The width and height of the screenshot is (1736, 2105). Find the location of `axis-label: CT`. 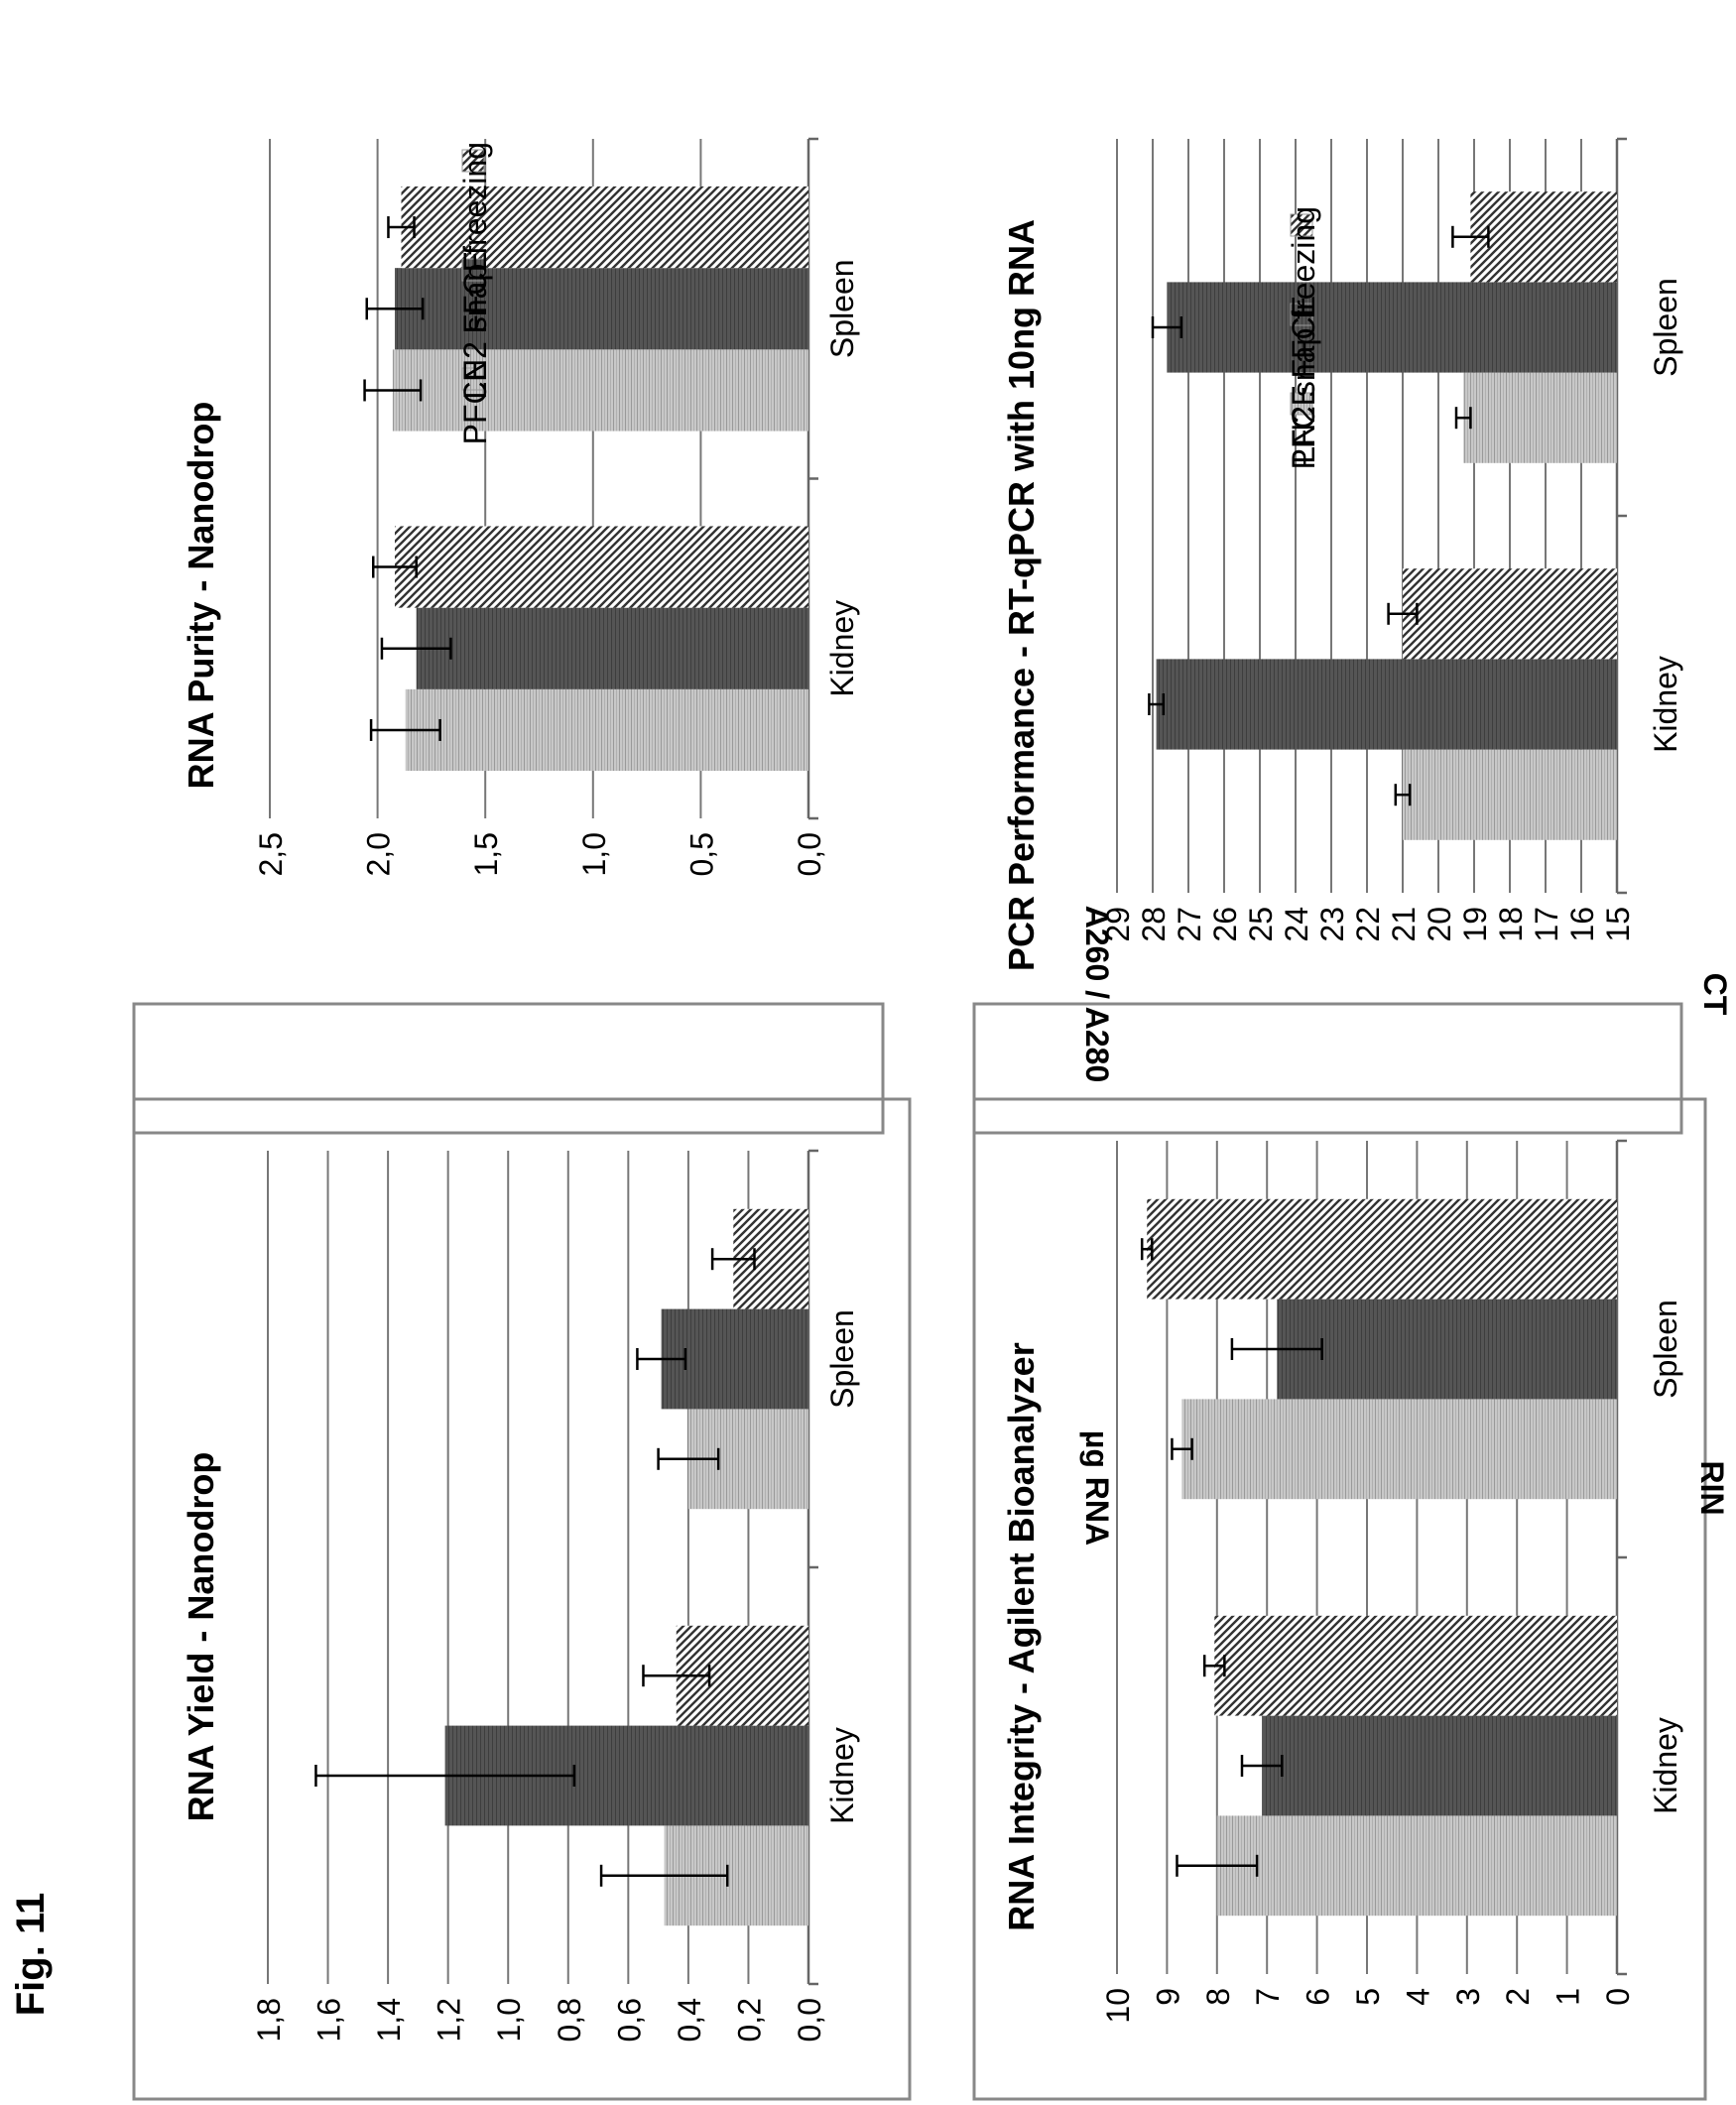

axis-label: CT is located at coordinates (1715, 994).